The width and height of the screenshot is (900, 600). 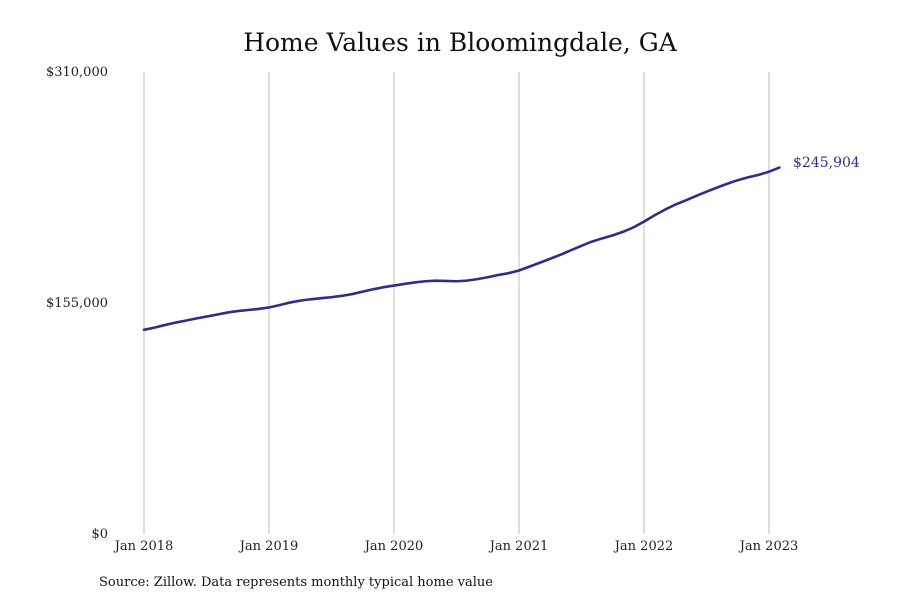 I want to click on y-axis-tick-labels: $0 $155,000 $310,000, so click(x=77, y=303).